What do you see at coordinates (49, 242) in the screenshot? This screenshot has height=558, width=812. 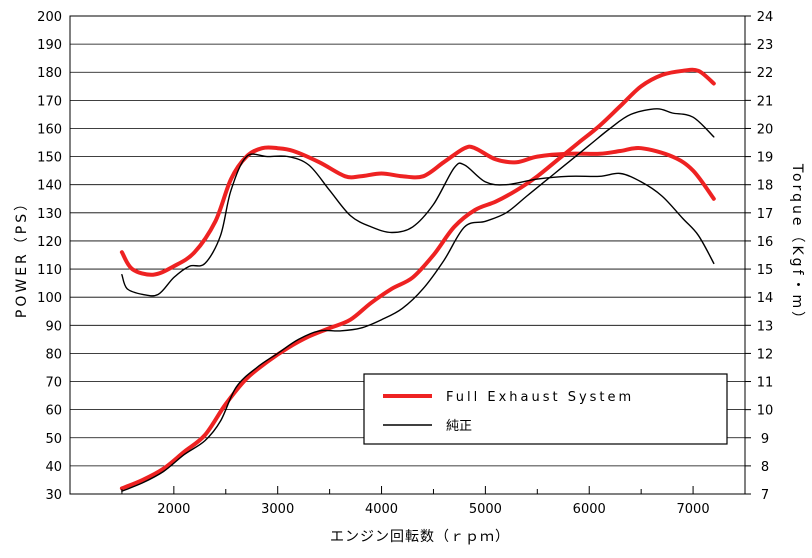 I see `y-left-tick-label: 120` at bounding box center [49, 242].